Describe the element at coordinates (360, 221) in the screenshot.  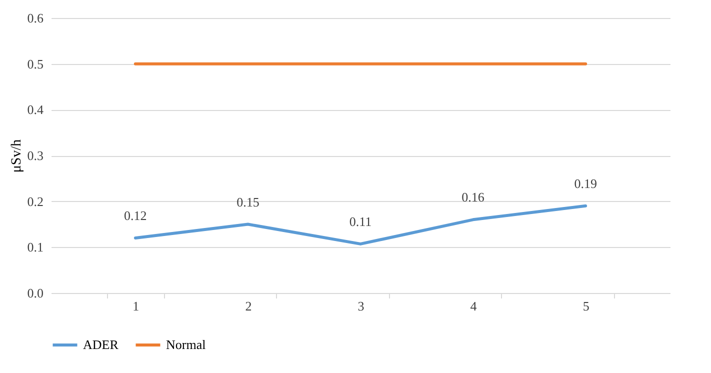
I see `data-label: 0.11` at that location.